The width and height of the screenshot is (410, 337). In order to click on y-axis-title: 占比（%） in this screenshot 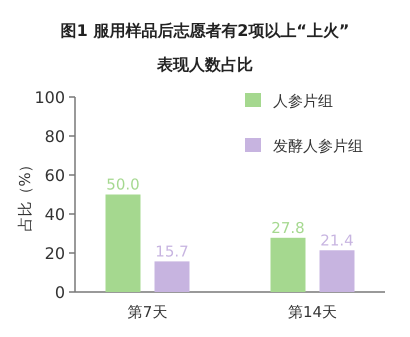, I will do `click(25, 194)`.